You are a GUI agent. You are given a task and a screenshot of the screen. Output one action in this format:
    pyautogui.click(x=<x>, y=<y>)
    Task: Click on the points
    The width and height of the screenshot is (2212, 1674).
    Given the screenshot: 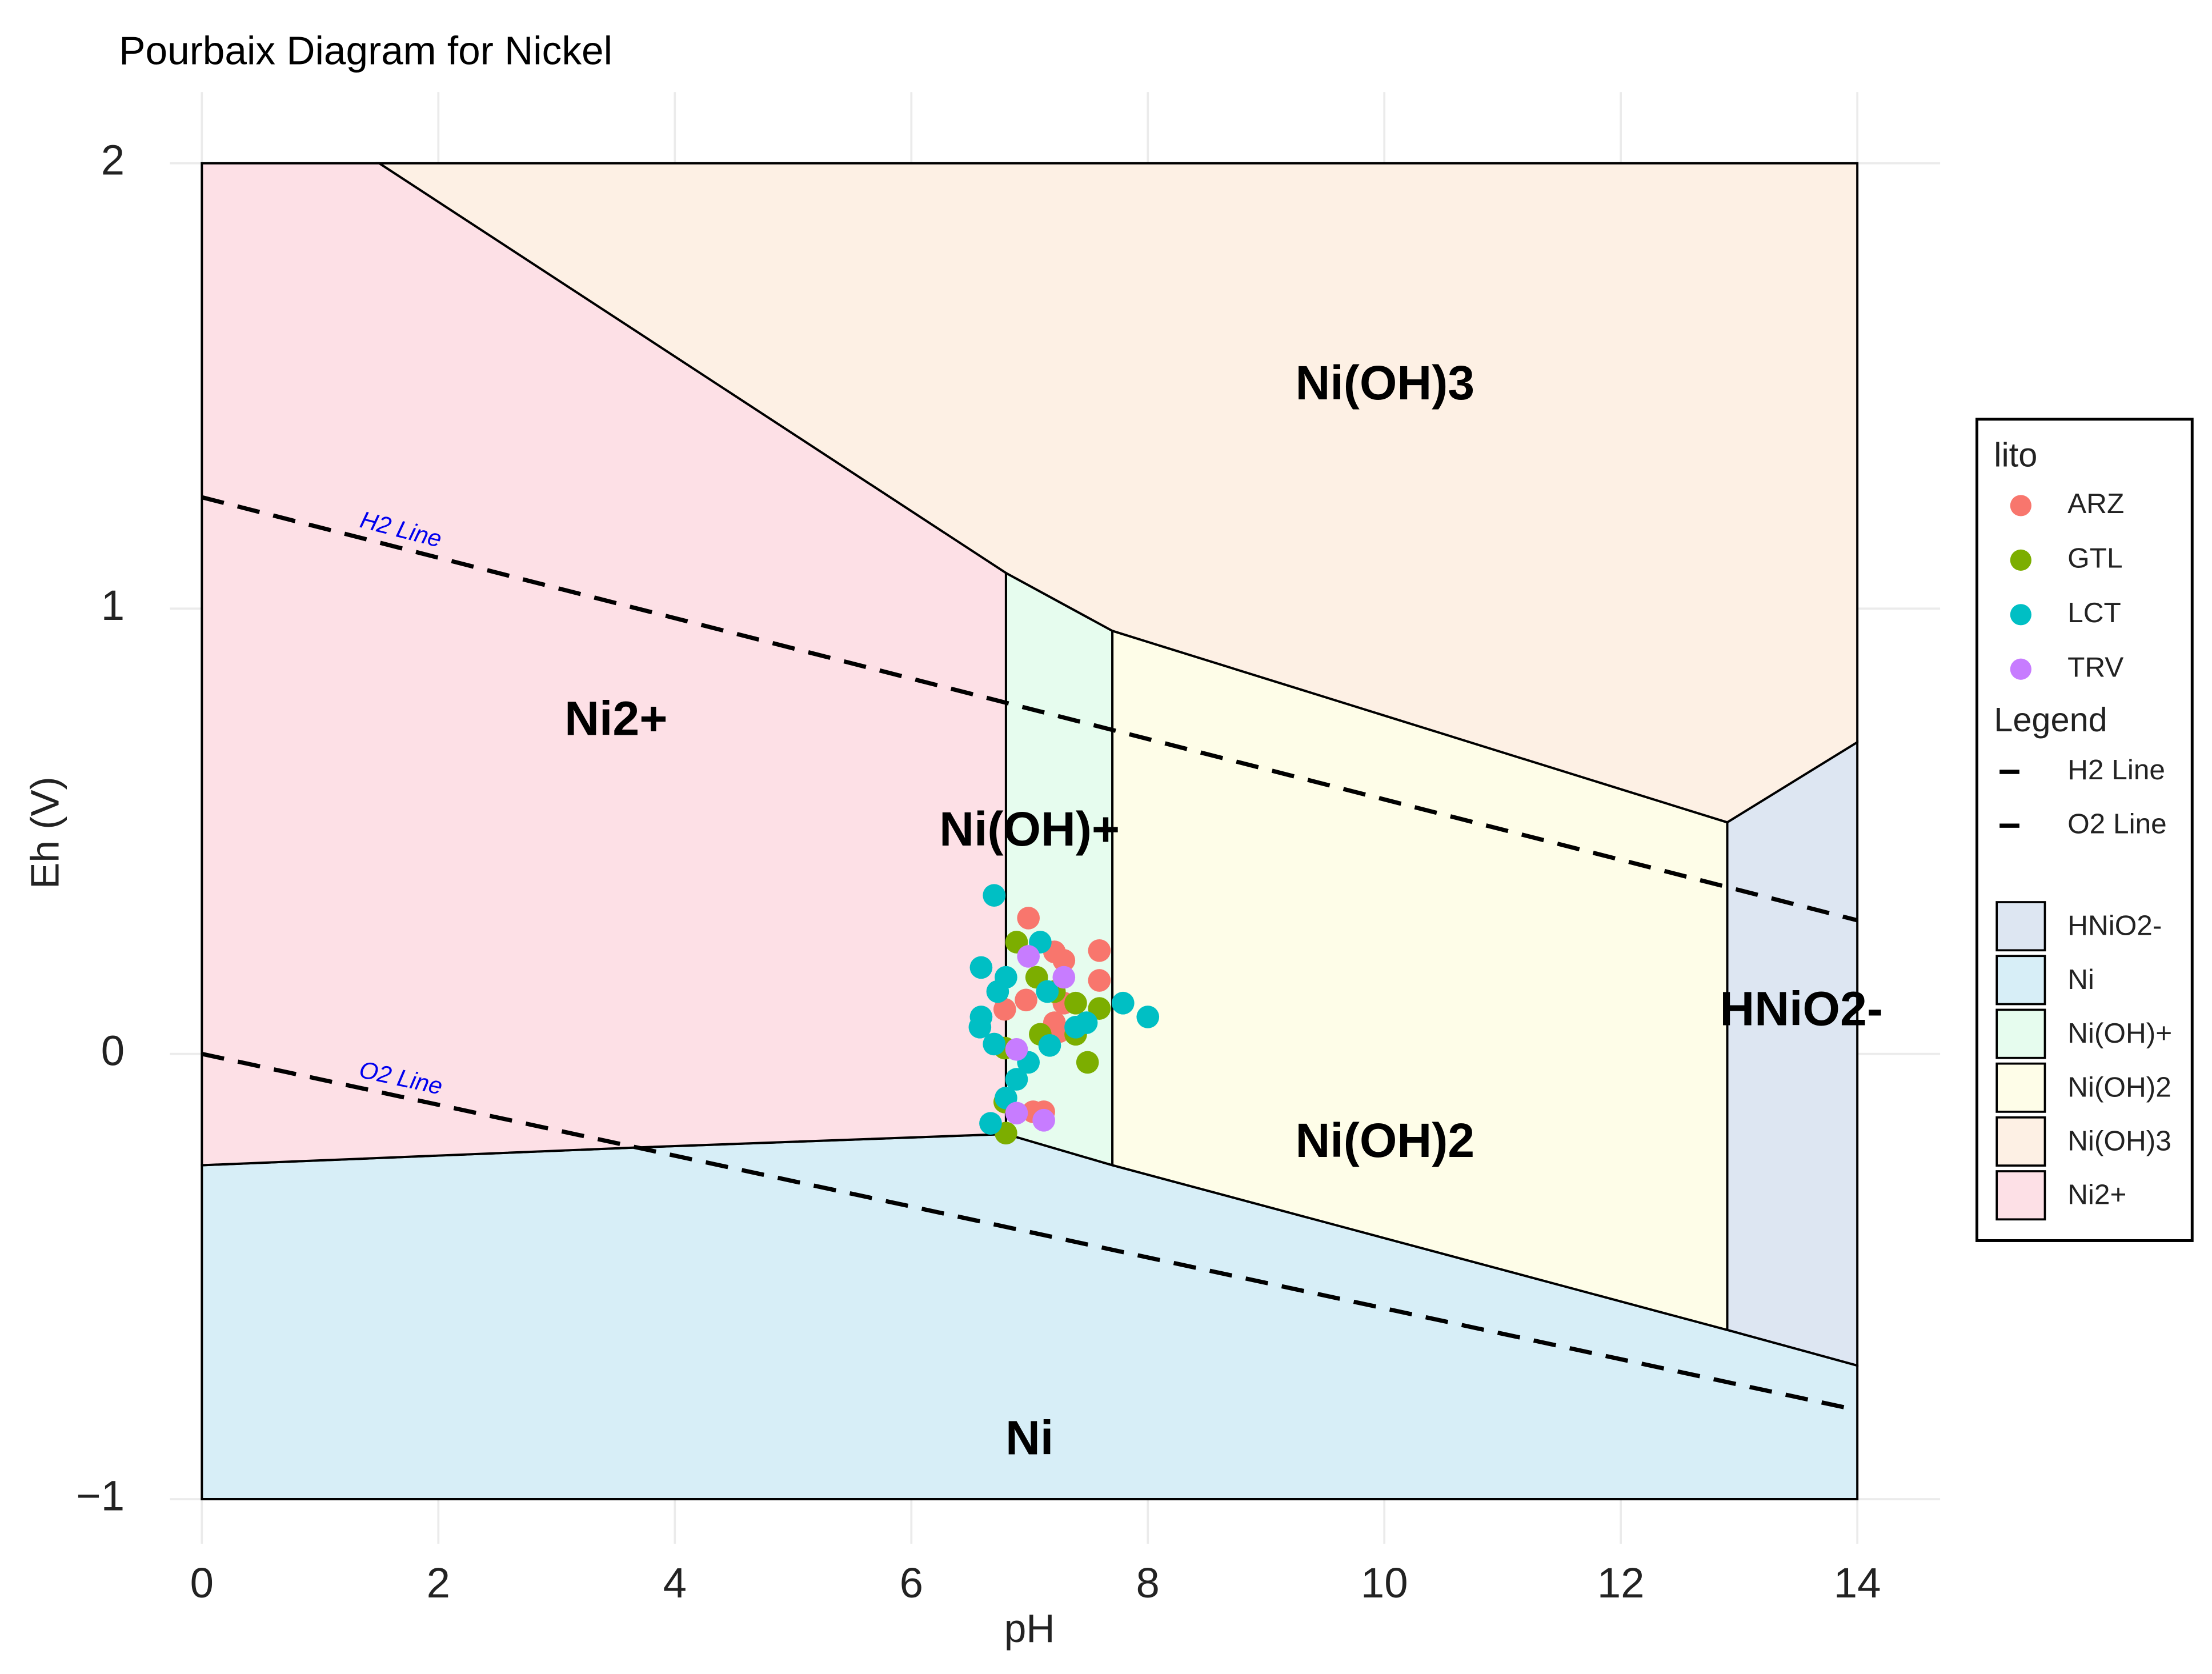 What is the action you would take?
    pyautogui.click(x=1064, y=1014)
    